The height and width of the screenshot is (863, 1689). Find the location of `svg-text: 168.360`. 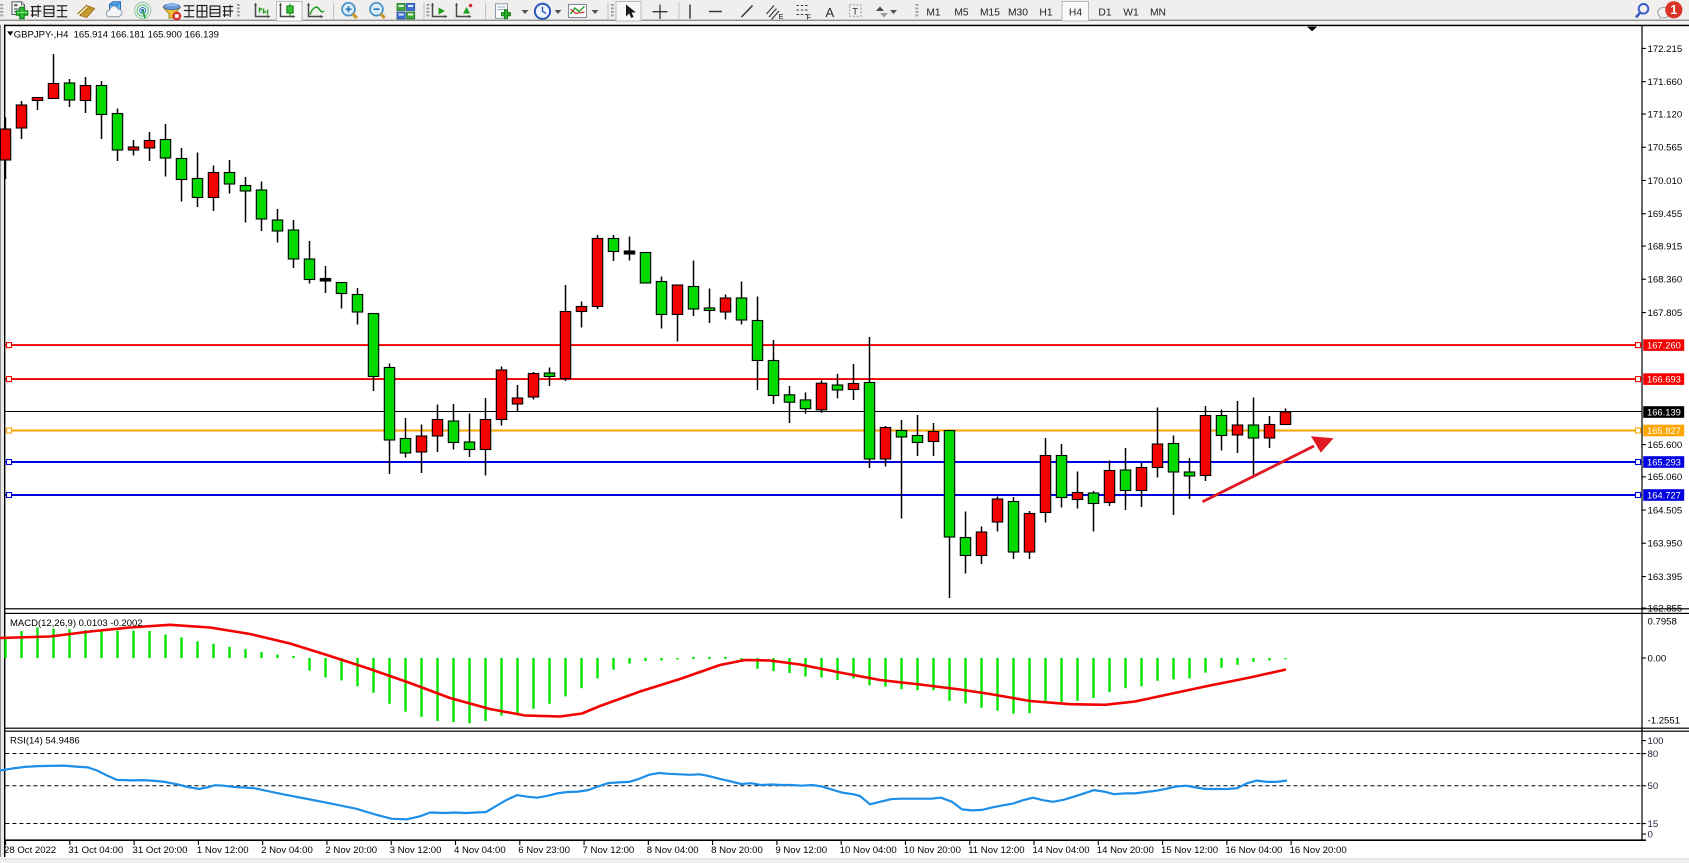

svg-text: 168.360 is located at coordinates (1665, 280).